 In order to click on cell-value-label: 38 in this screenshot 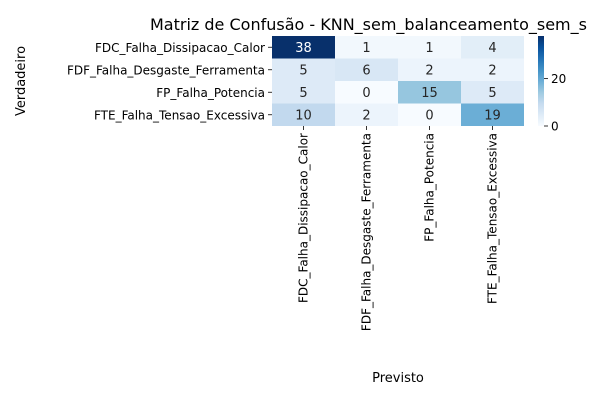, I will do `click(303, 48)`.